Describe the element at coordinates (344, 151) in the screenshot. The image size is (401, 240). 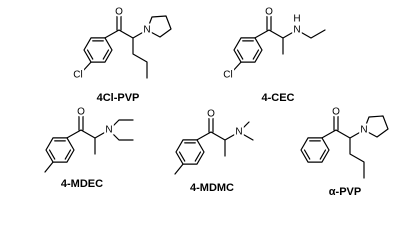
I see `compound-alpha-pvp: O N α-PVP` at that location.